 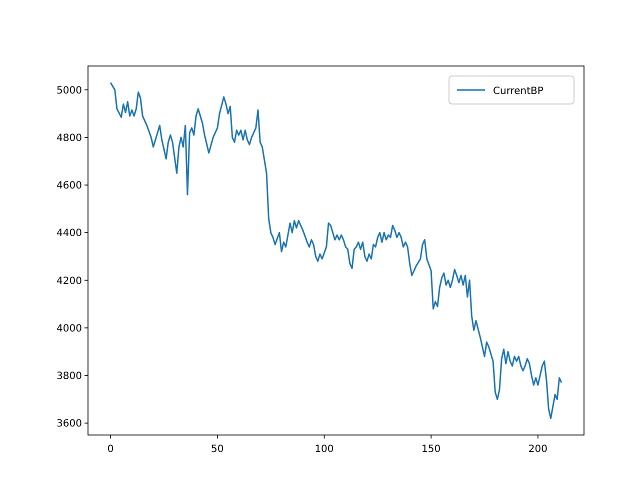 I want to click on y-tick-label: 4400, so click(x=69, y=234).